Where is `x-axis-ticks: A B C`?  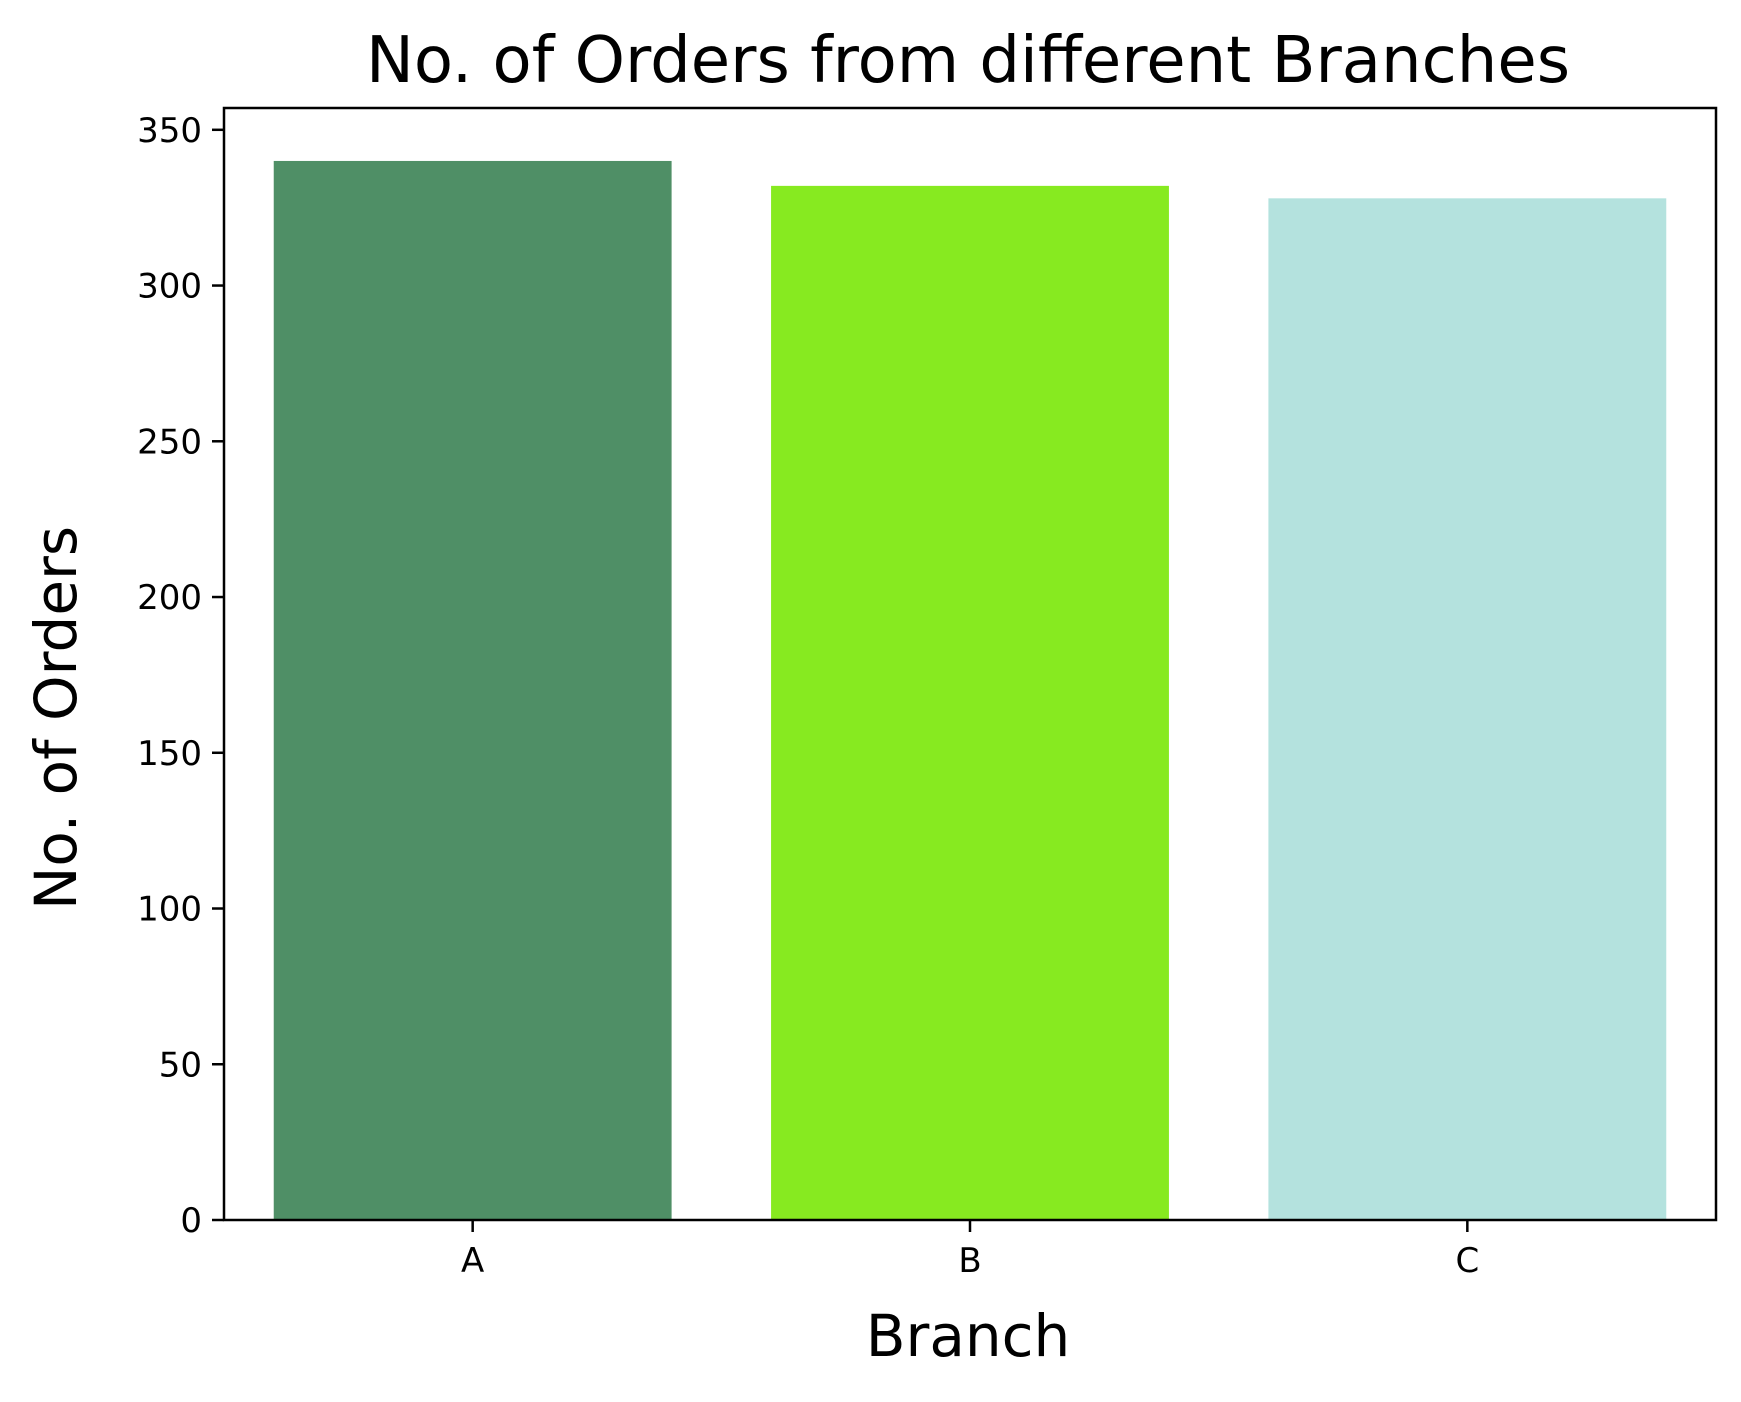
x-axis-ticks: A B C is located at coordinates (970, 1250).